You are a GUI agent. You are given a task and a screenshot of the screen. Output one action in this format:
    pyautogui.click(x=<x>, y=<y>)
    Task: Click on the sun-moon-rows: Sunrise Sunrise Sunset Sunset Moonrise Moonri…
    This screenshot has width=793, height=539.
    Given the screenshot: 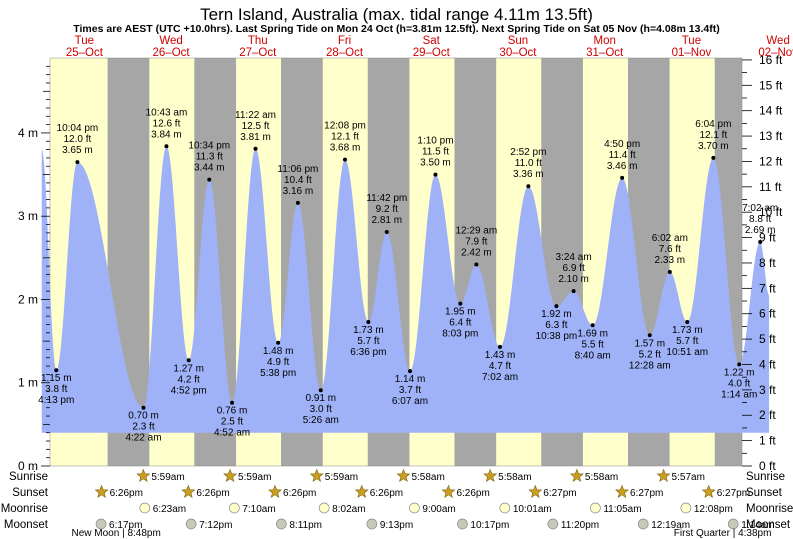 What is the action you would take?
    pyautogui.click(x=397, y=503)
    